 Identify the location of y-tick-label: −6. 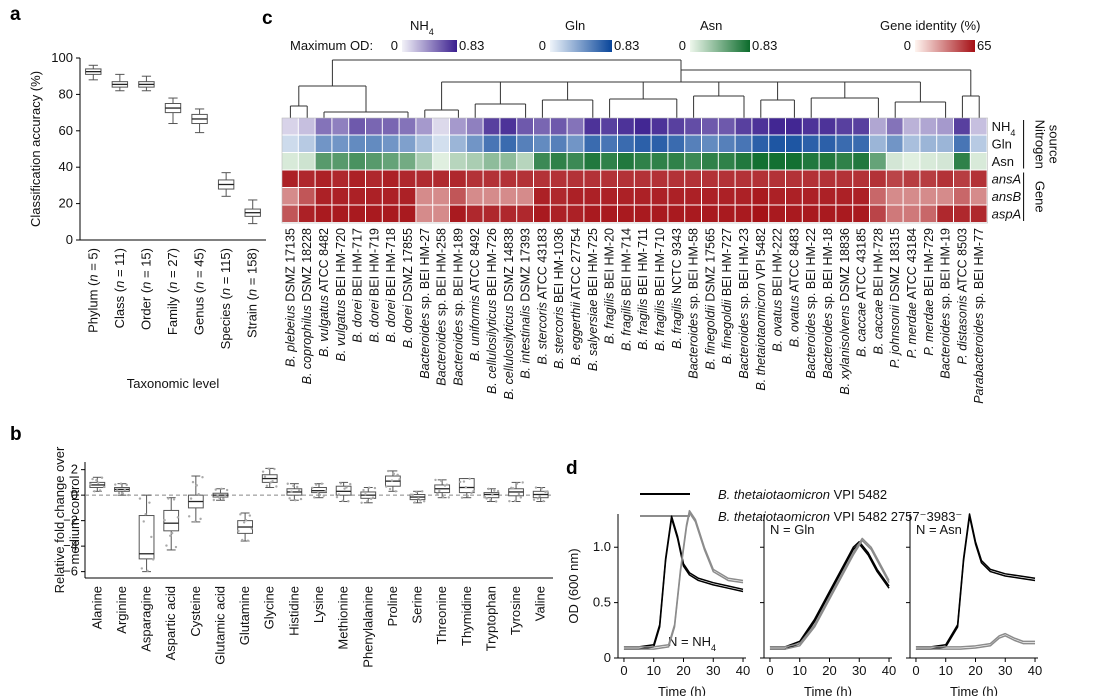
(70, 571).